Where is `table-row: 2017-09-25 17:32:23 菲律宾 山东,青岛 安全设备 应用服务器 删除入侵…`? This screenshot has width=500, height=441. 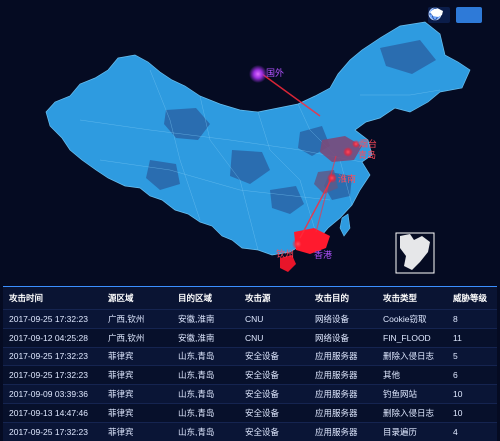 table-row: 2017-09-25 17:32:23 菲律宾 山东,青岛 安全设备 应用服务器 删除入侵… is located at coordinates (250, 356).